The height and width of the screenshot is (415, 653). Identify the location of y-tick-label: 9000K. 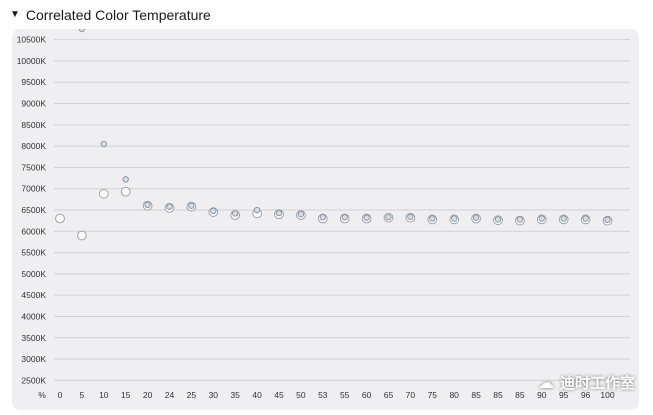
(33, 104).